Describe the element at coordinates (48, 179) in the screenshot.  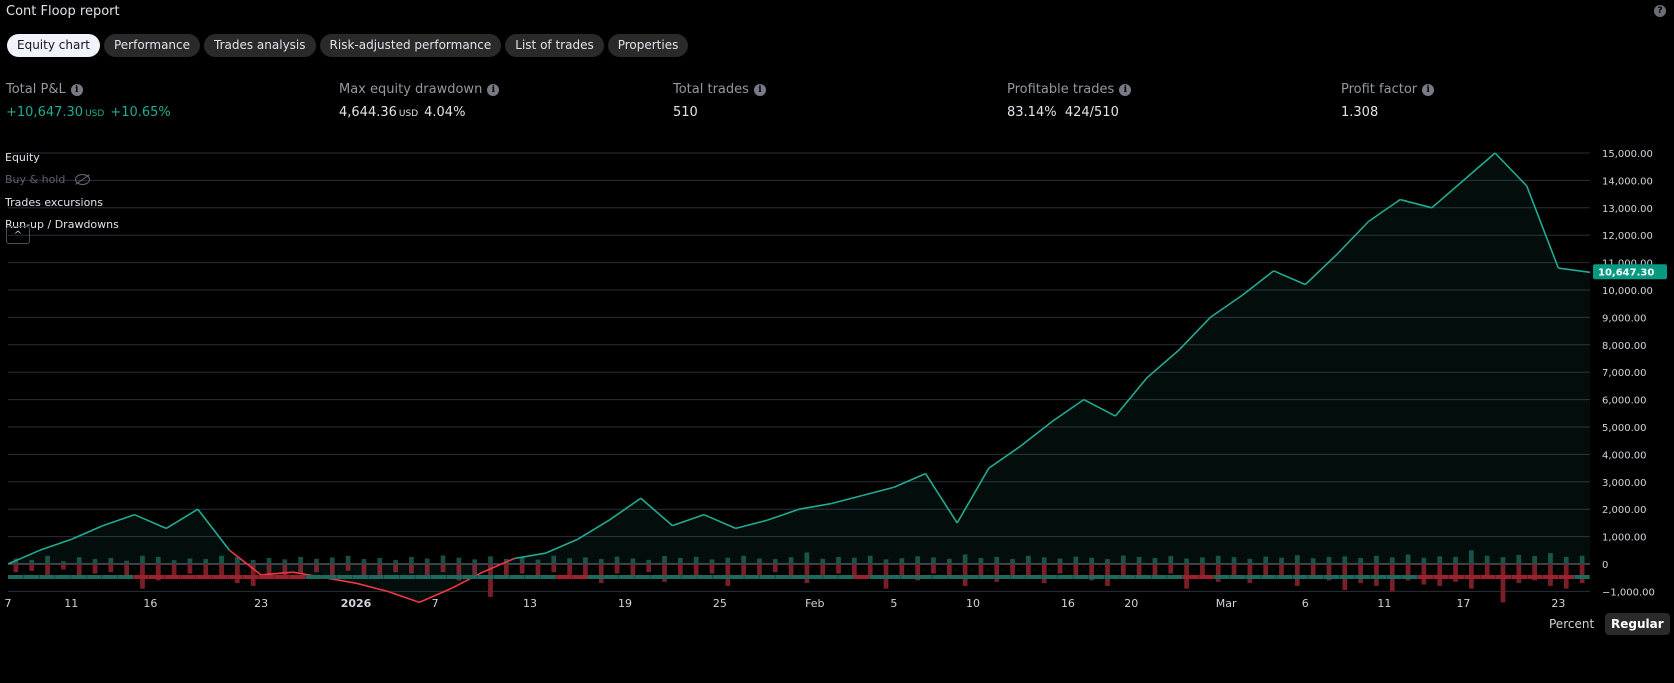
I see `legend-buy-hold: Buy & hold` at that location.